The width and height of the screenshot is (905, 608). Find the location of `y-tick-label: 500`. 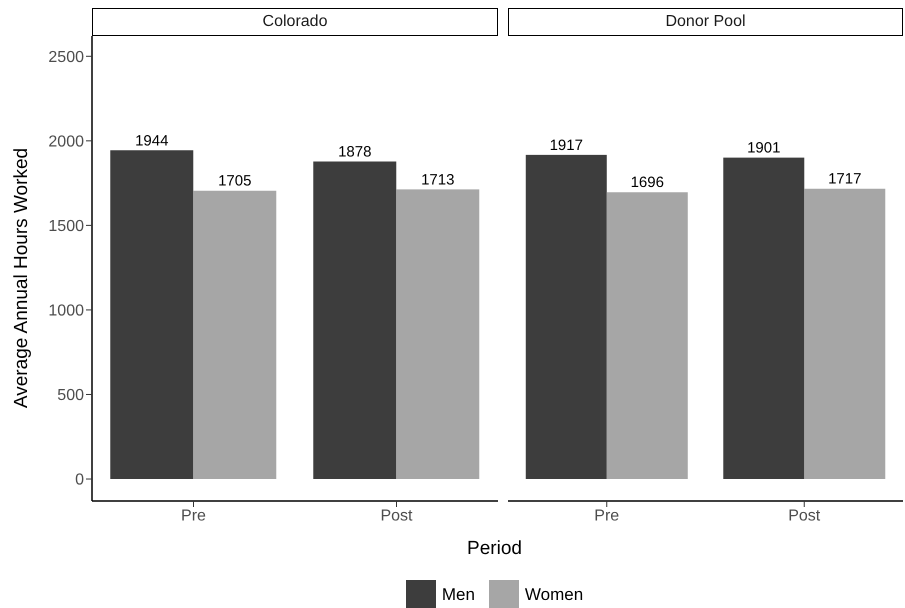

y-tick-label: 500 is located at coordinates (70, 395).